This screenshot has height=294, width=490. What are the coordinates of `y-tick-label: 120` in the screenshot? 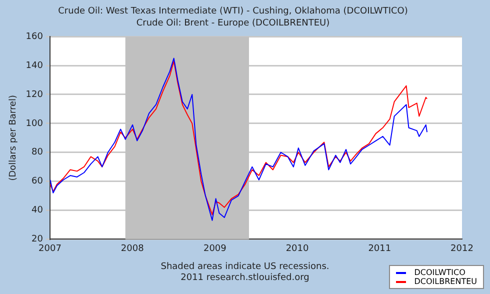 It's located at (35, 95).